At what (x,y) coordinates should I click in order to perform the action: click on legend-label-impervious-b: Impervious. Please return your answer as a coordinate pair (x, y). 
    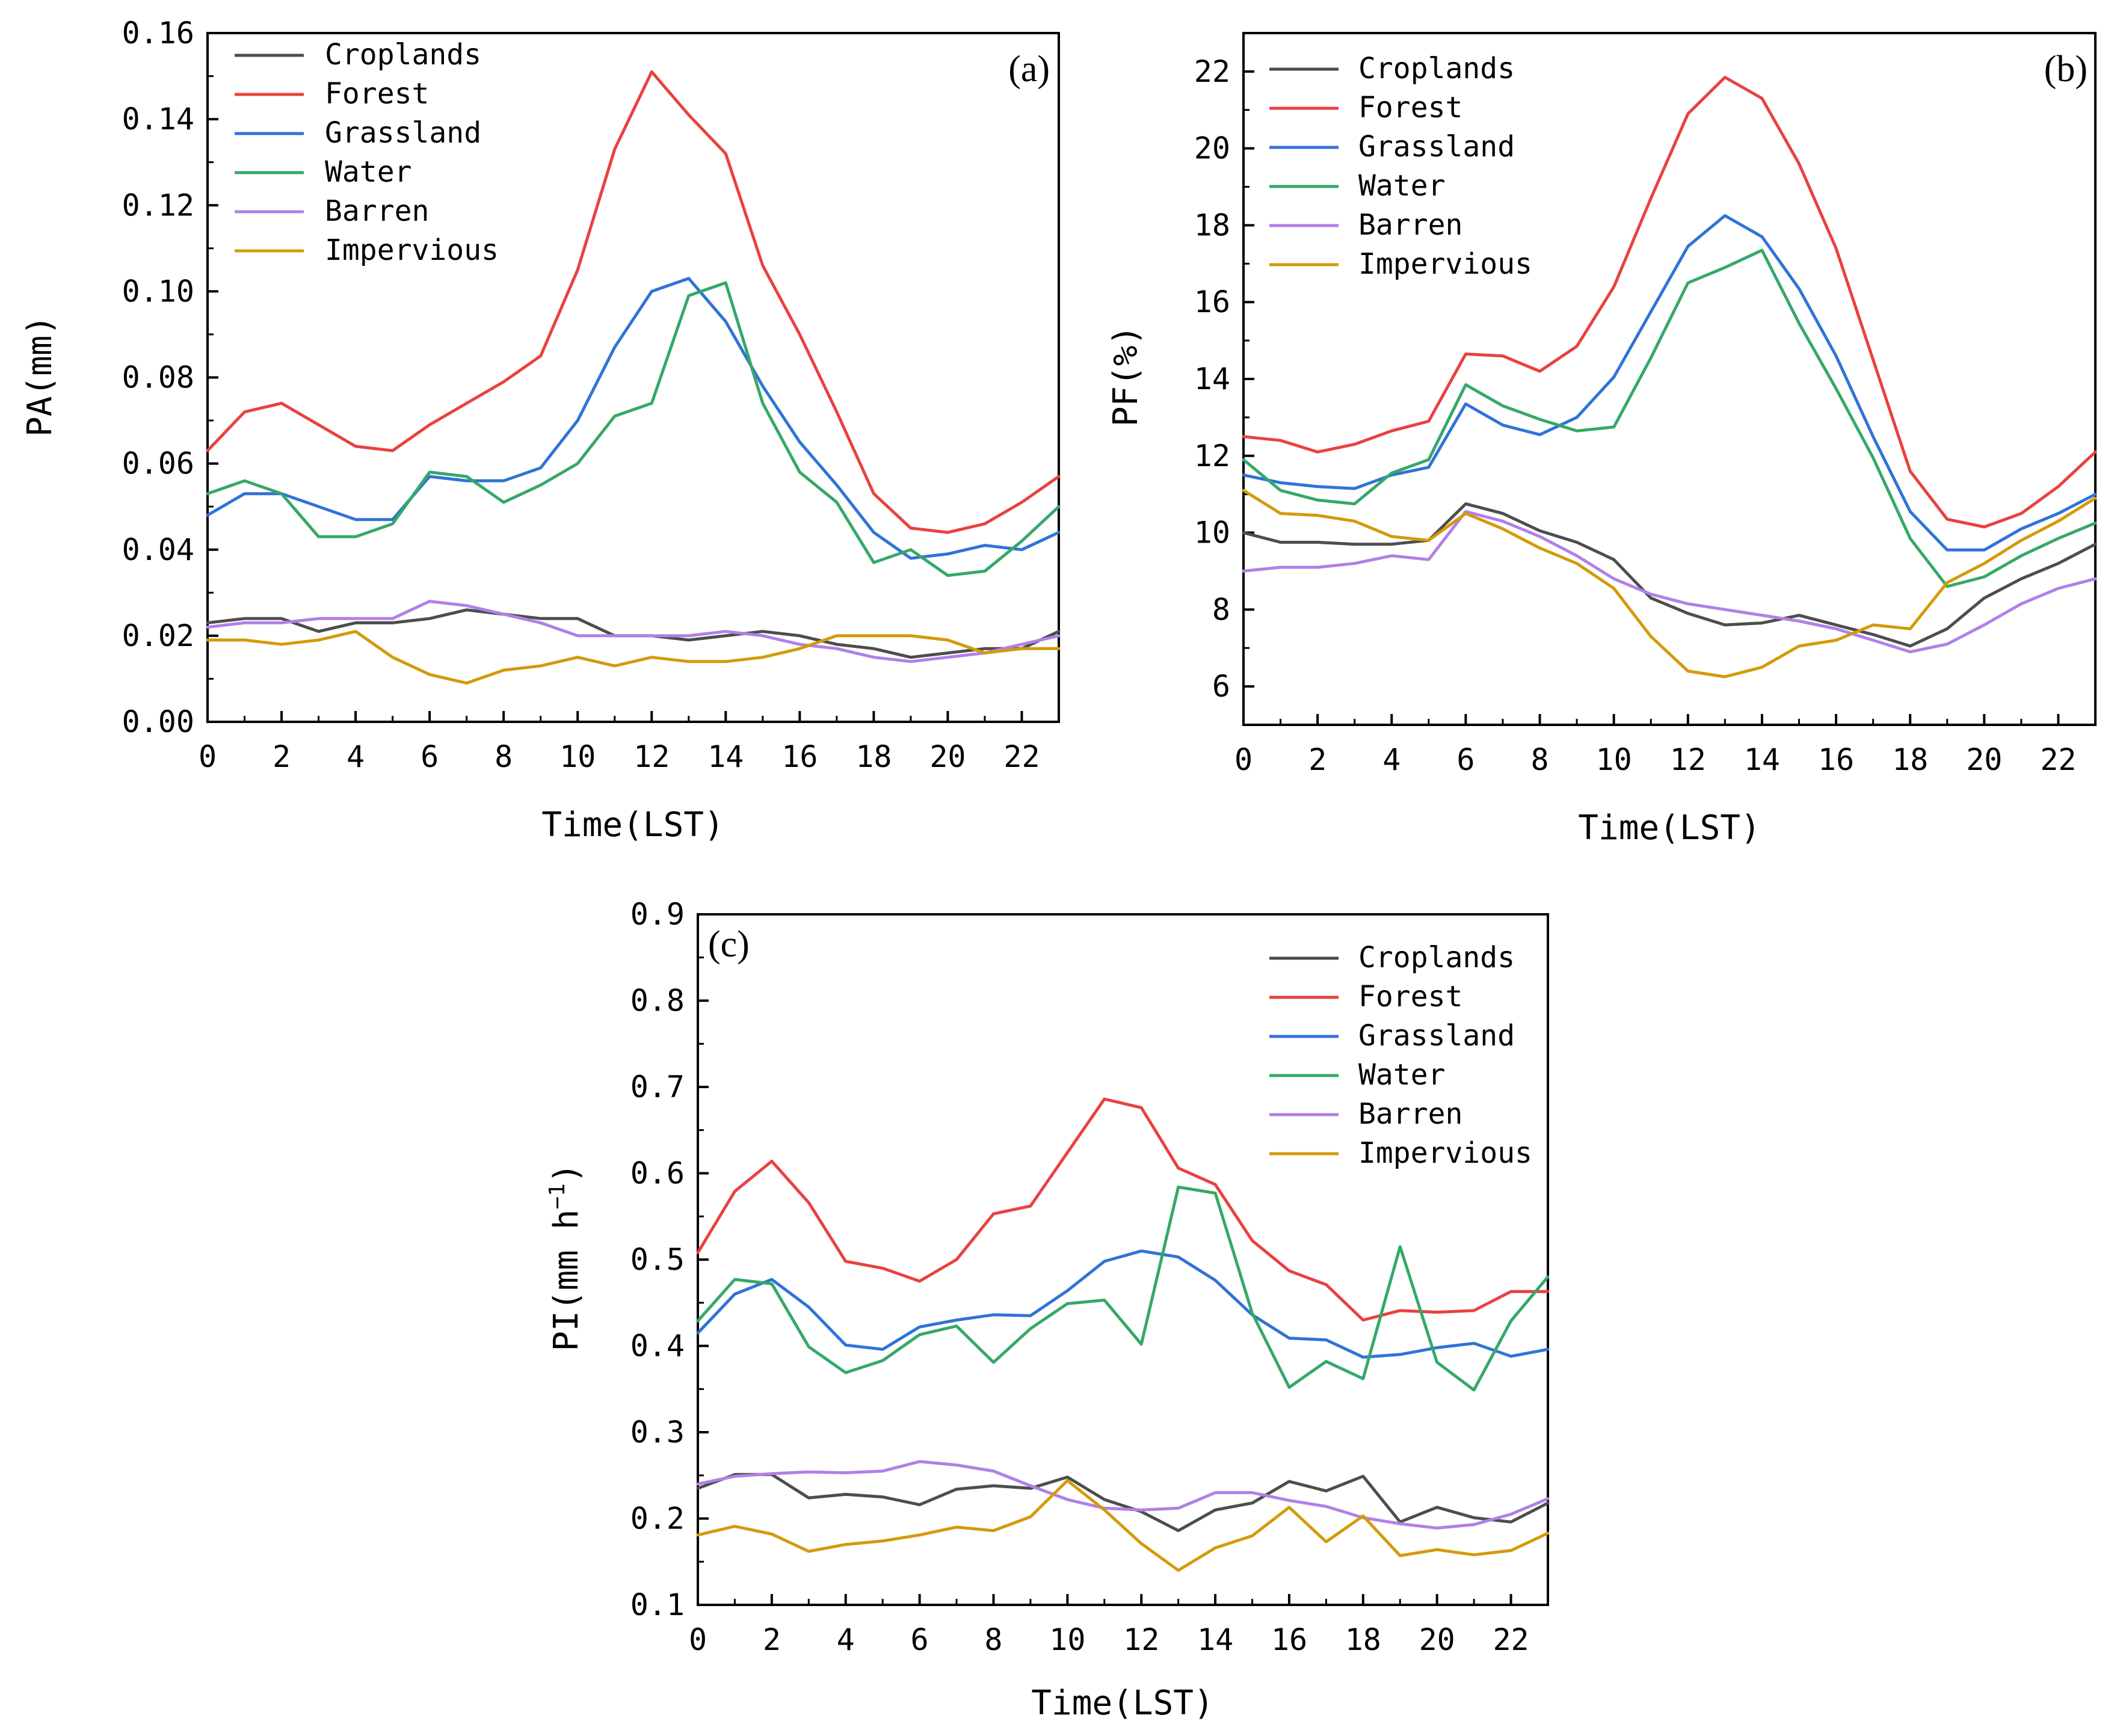
    Looking at the image, I should click on (1445, 264).